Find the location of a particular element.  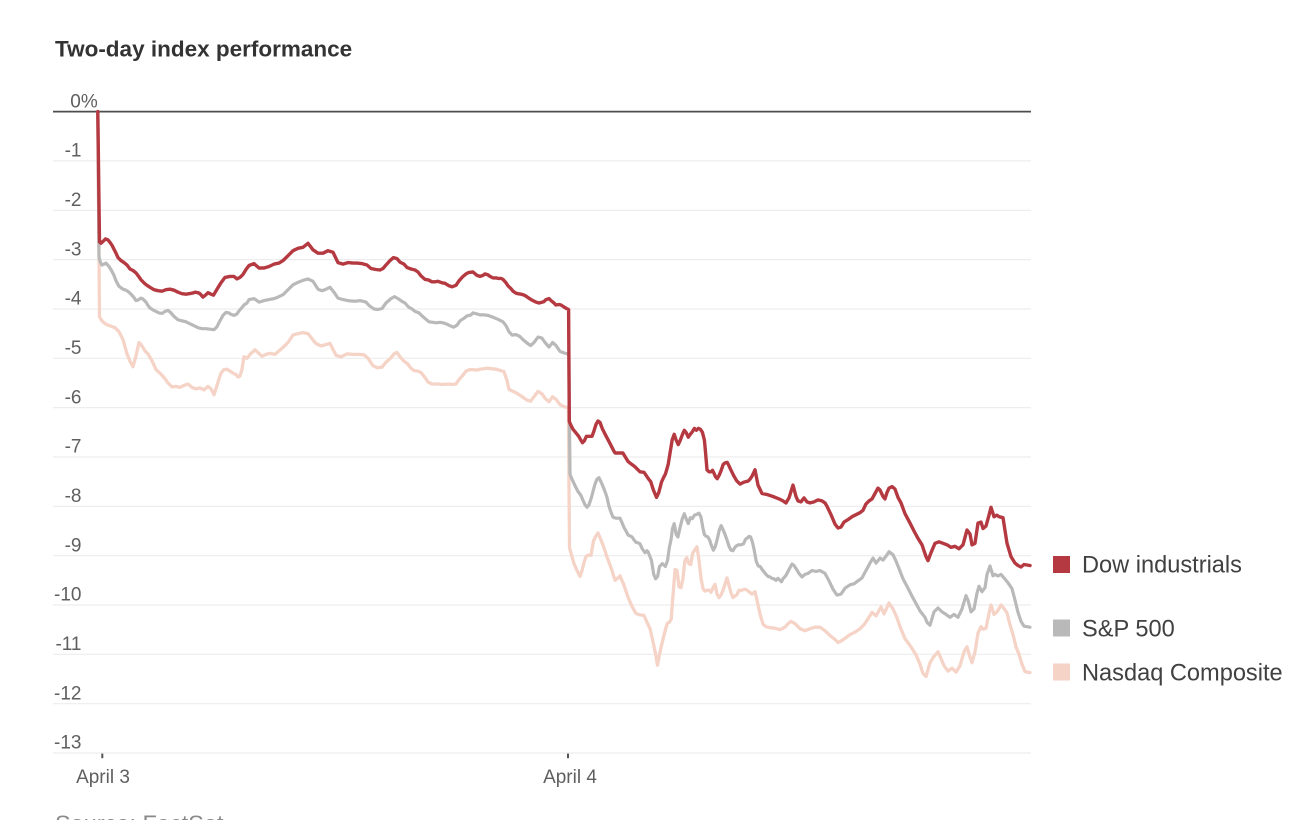

svg-text: Nasdaq Composite is located at coordinates (1182, 674).